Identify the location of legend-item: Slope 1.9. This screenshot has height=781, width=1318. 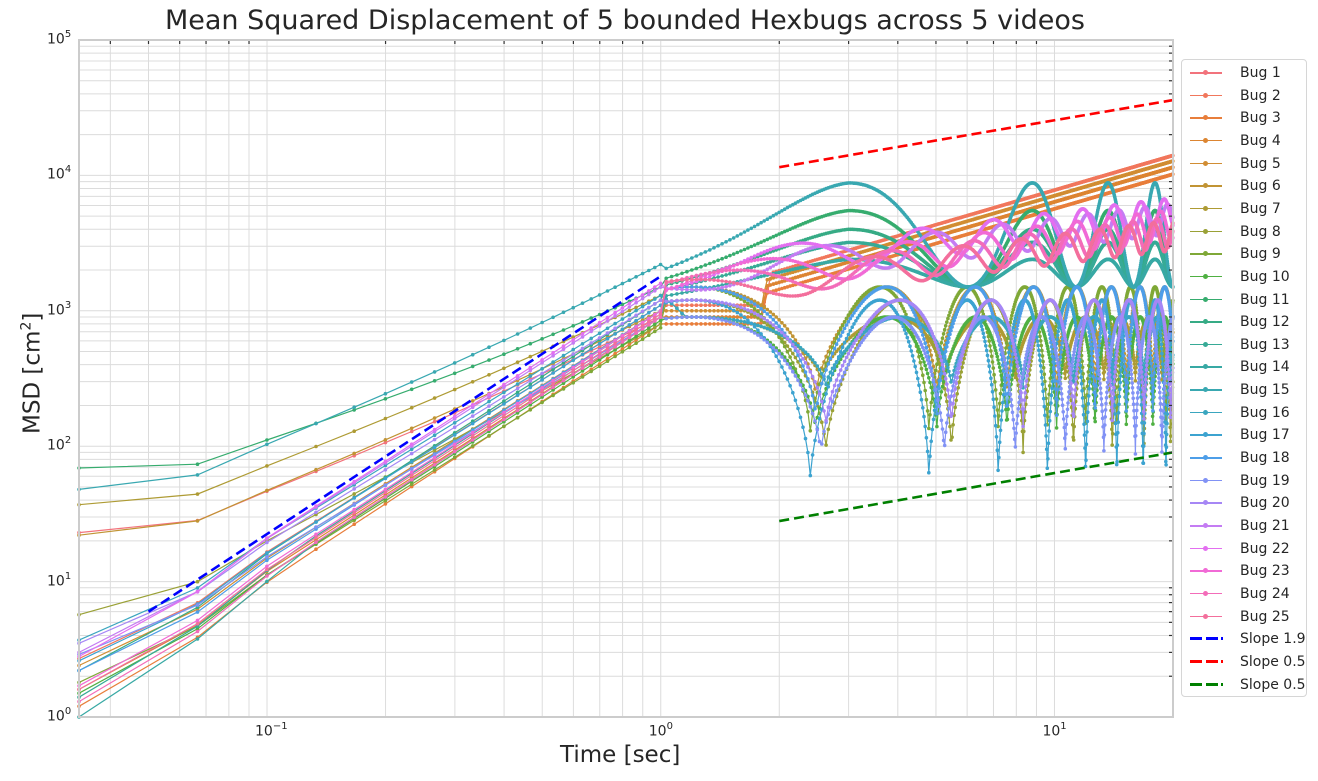
(1248, 639).